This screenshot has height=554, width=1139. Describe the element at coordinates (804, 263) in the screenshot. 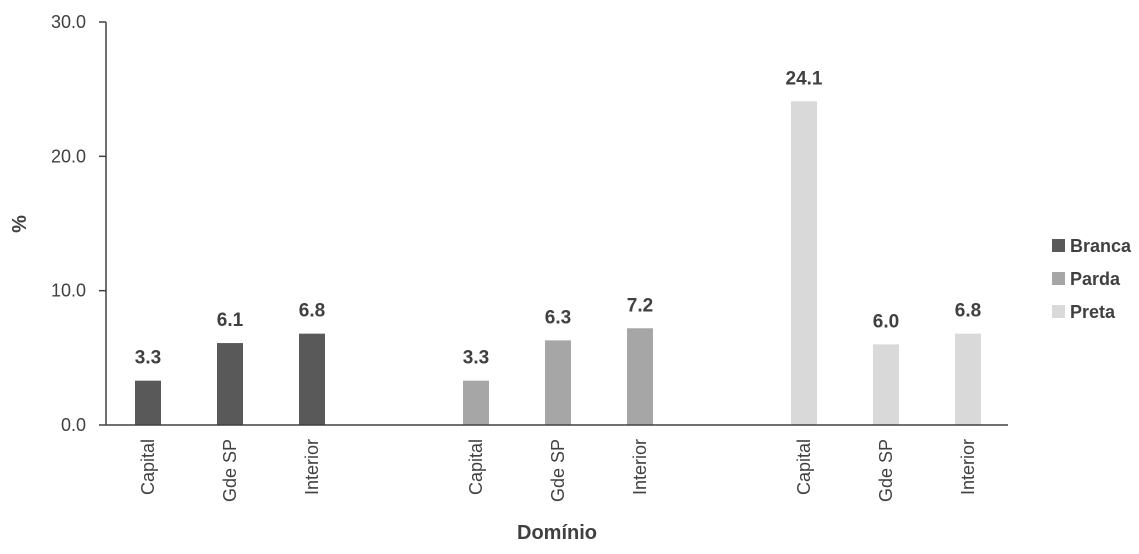

I see `bar-preta-capital` at that location.